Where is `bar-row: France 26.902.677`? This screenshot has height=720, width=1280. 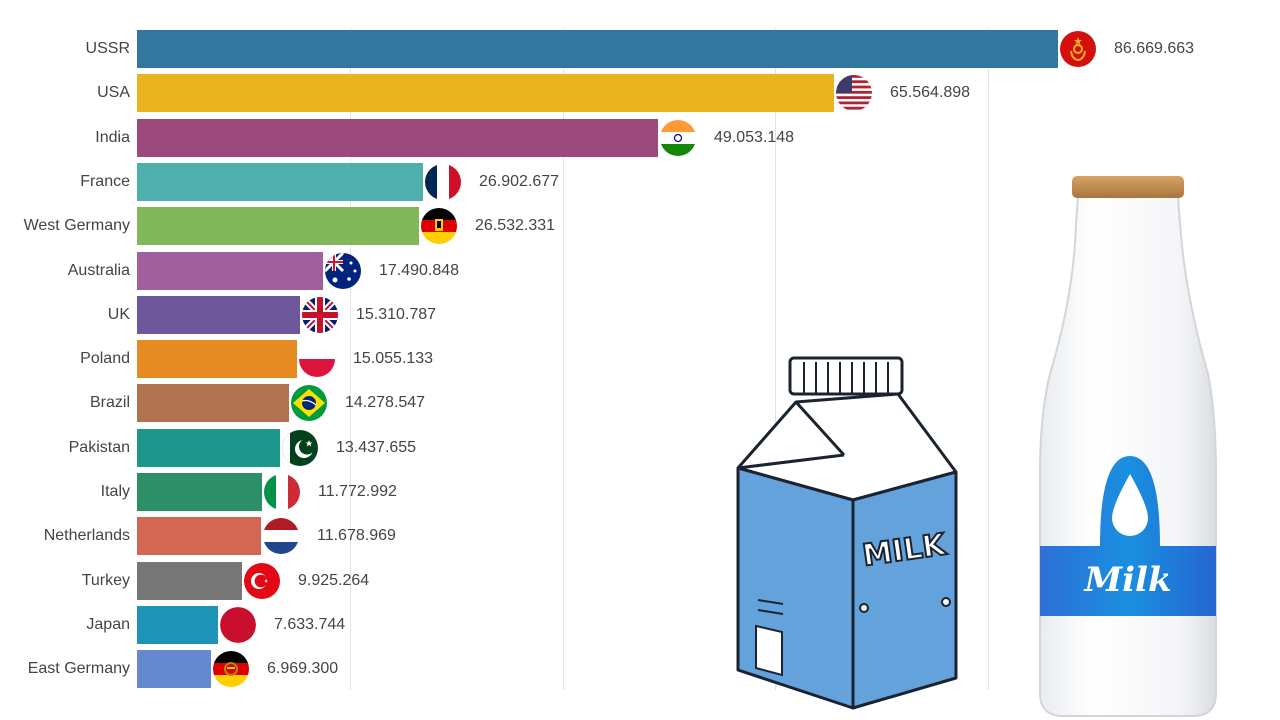 bar-row: France 26.902.677 is located at coordinates (640, 181).